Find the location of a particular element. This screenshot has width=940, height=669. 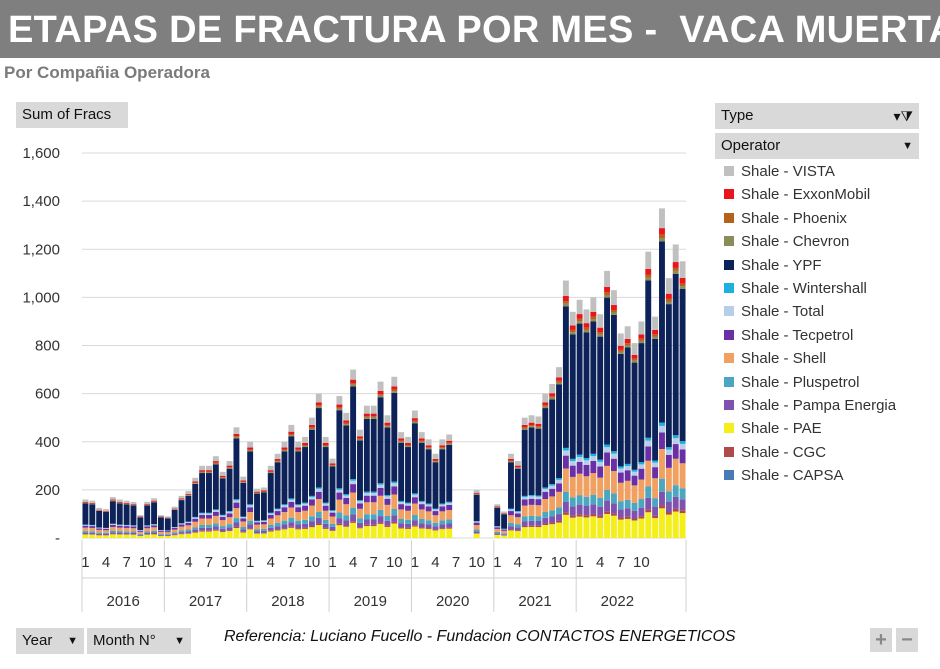

legend-item: Shale - Total is located at coordinates (774, 312).